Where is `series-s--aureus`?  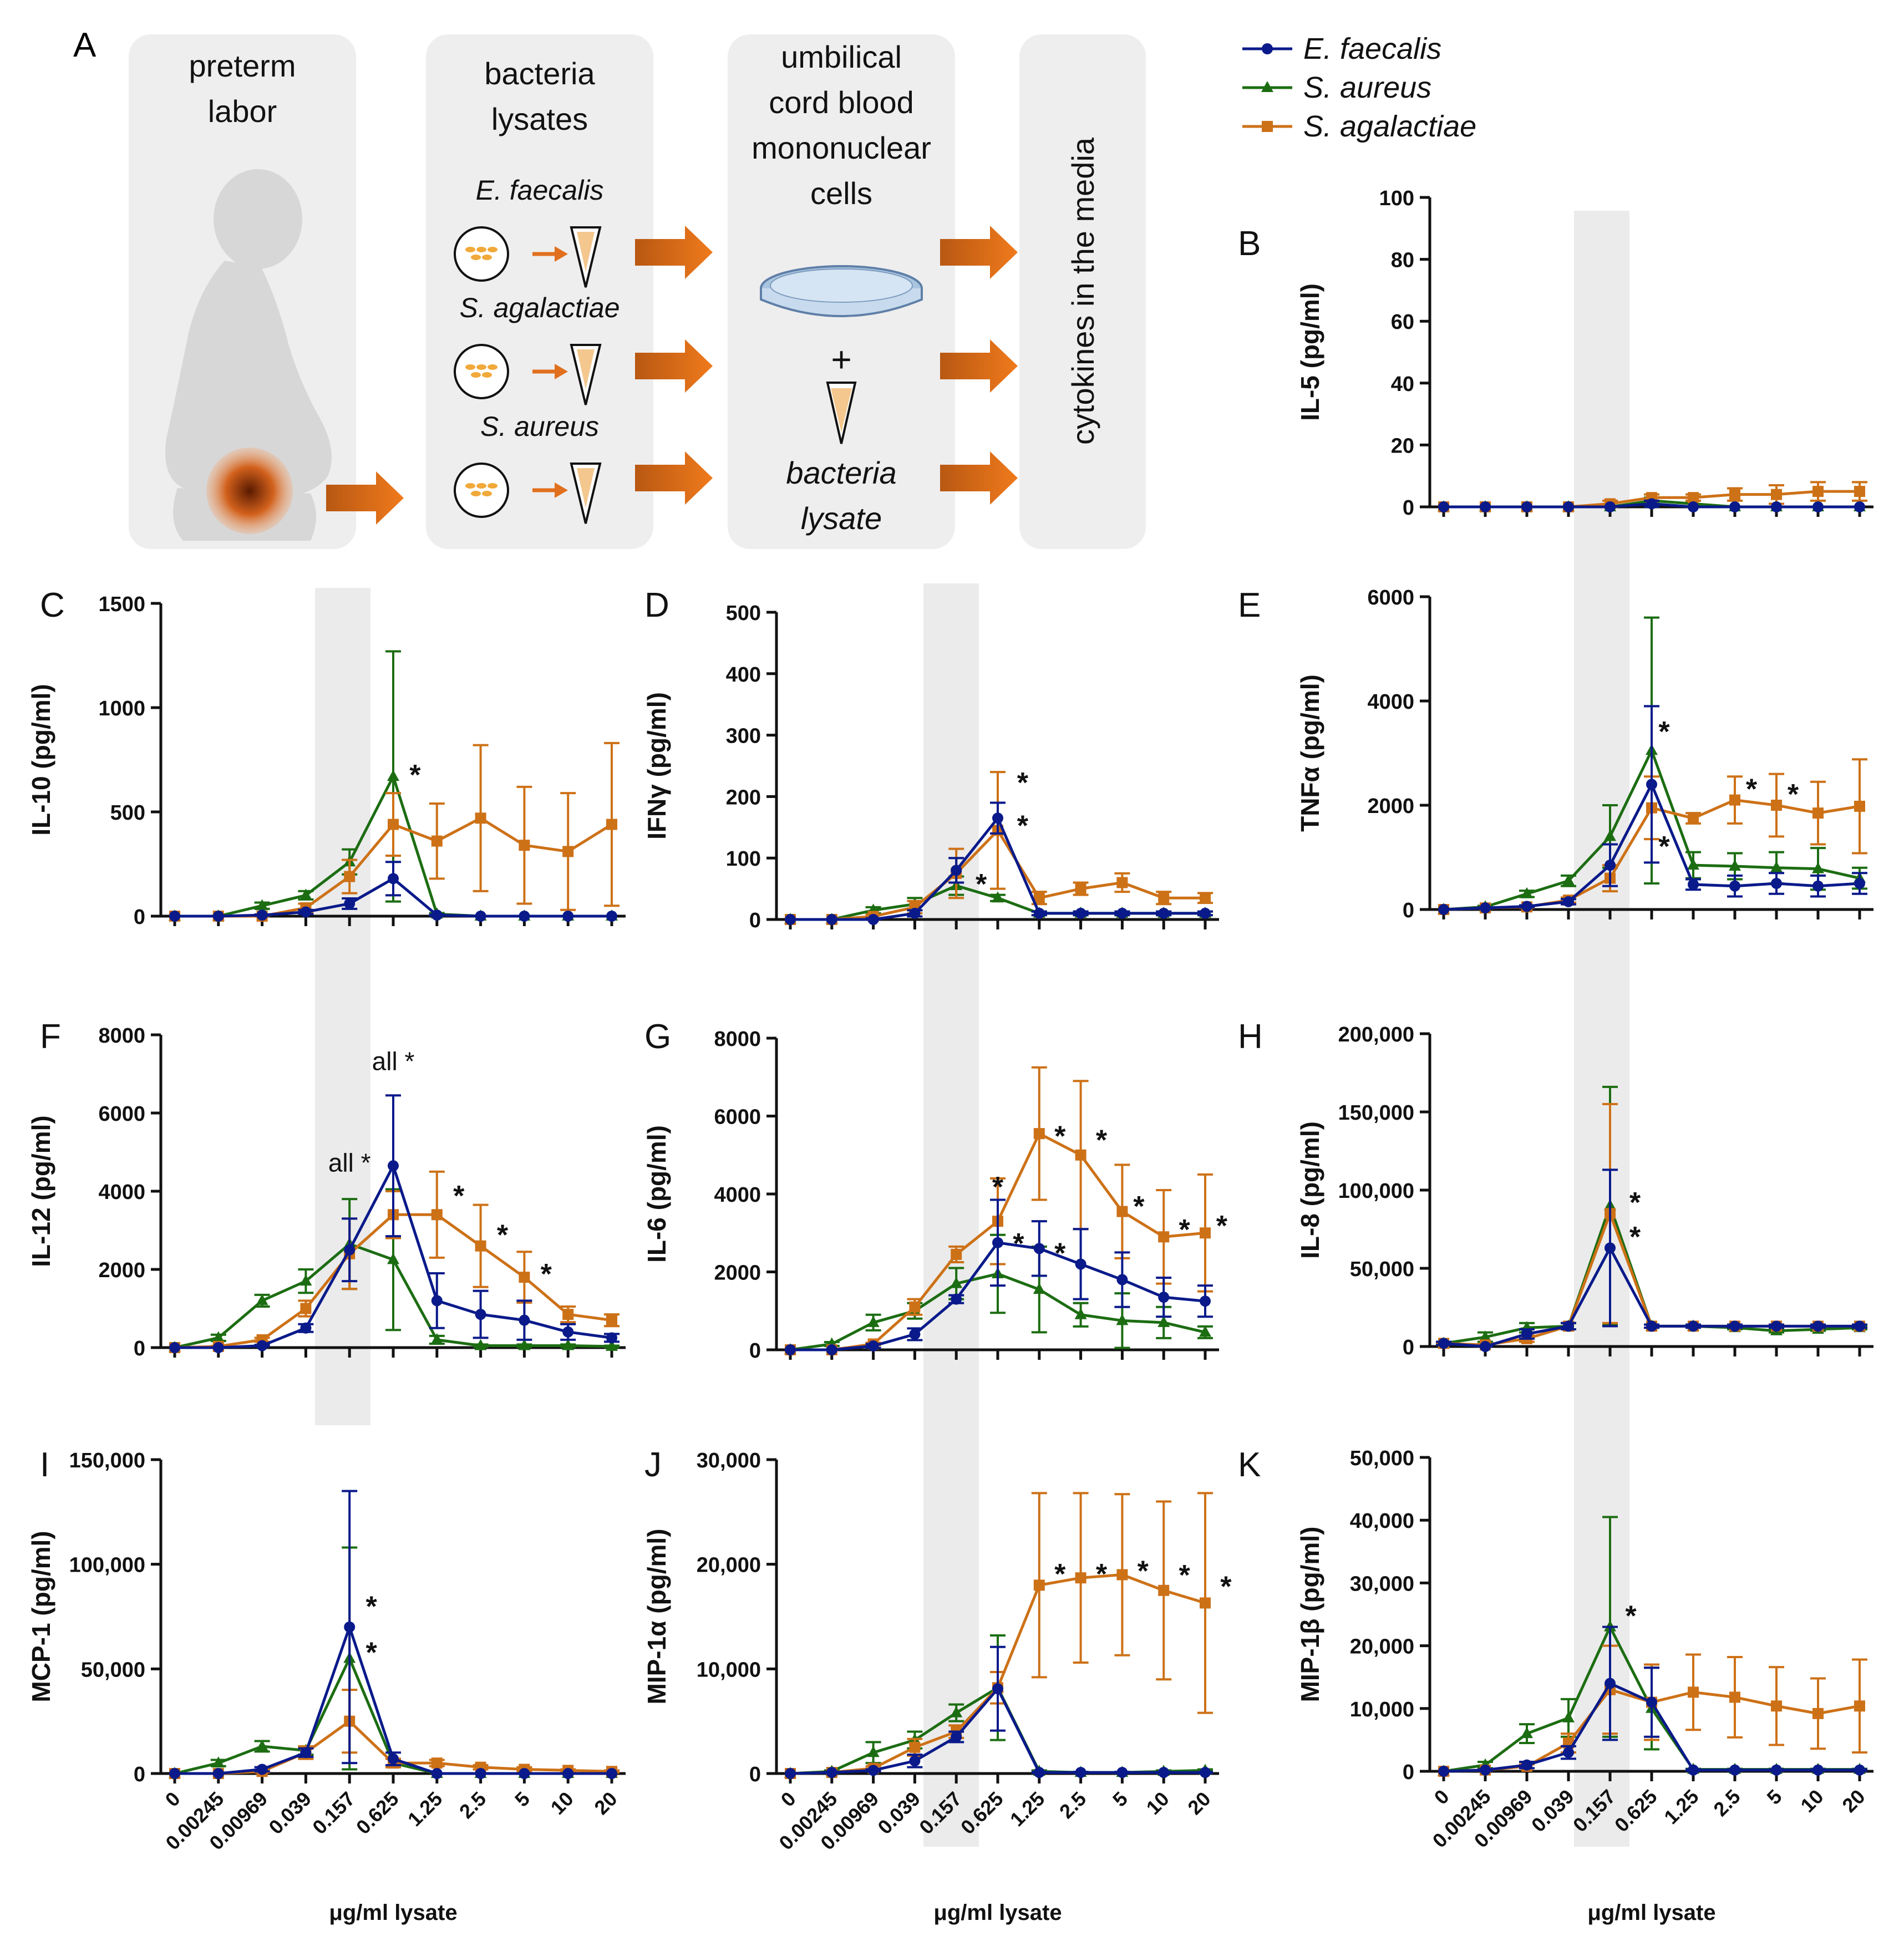
series-s--aureus is located at coordinates (393, 1662).